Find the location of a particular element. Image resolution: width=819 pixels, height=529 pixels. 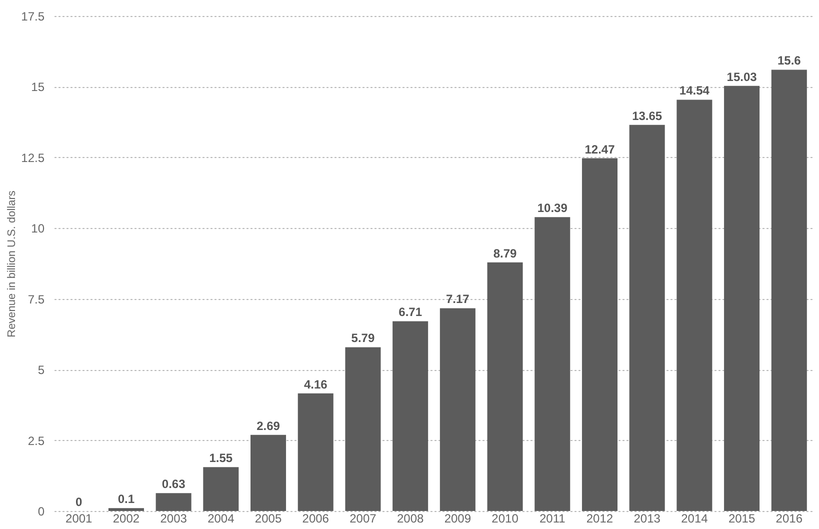

y-tick-label: 7.5 is located at coordinates (36, 299).